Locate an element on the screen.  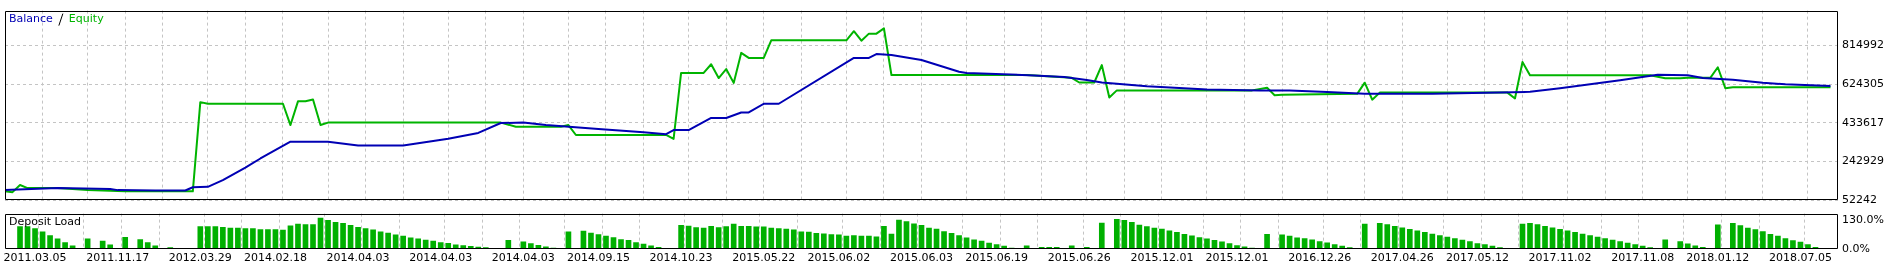
x-tick-label: 2014.02.18 is located at coordinates (275, 258).